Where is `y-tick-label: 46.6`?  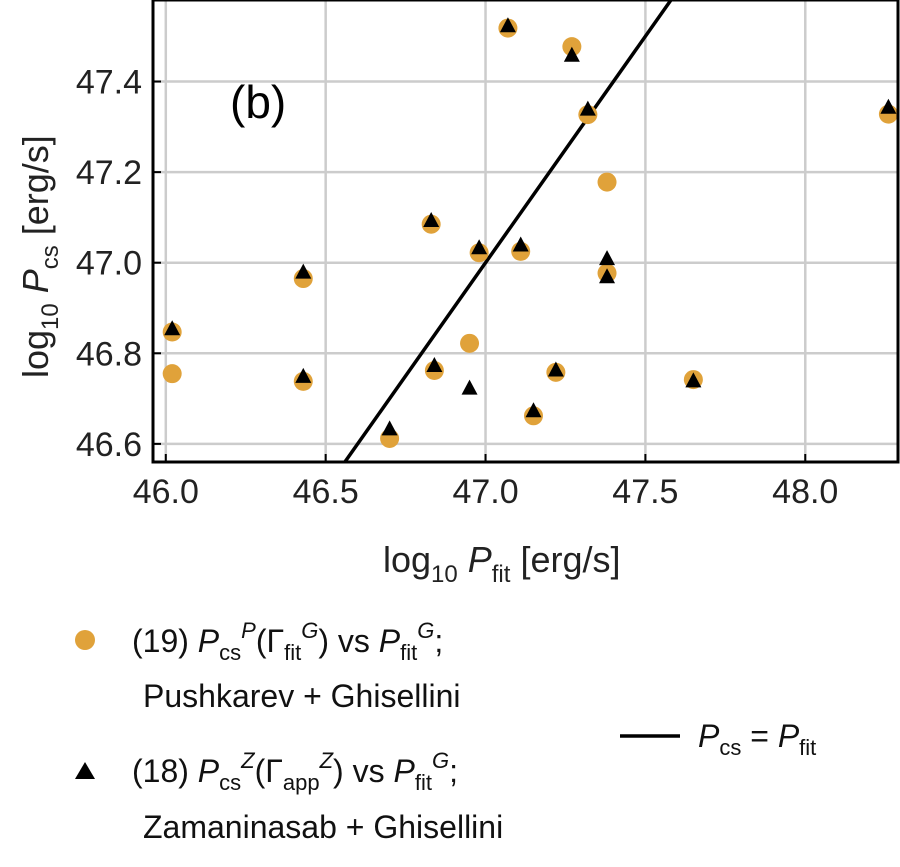
y-tick-label: 46.6 is located at coordinates (109, 445).